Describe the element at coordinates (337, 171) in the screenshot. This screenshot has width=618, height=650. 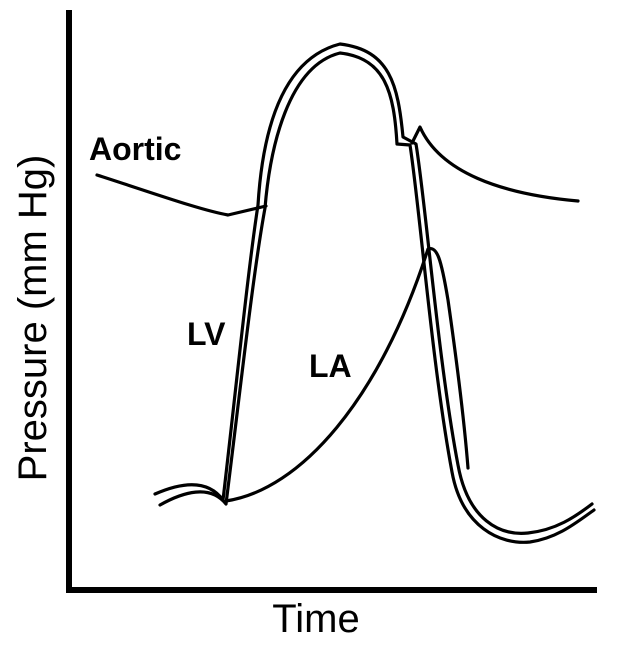
I see `aortic-pressure-curve` at that location.